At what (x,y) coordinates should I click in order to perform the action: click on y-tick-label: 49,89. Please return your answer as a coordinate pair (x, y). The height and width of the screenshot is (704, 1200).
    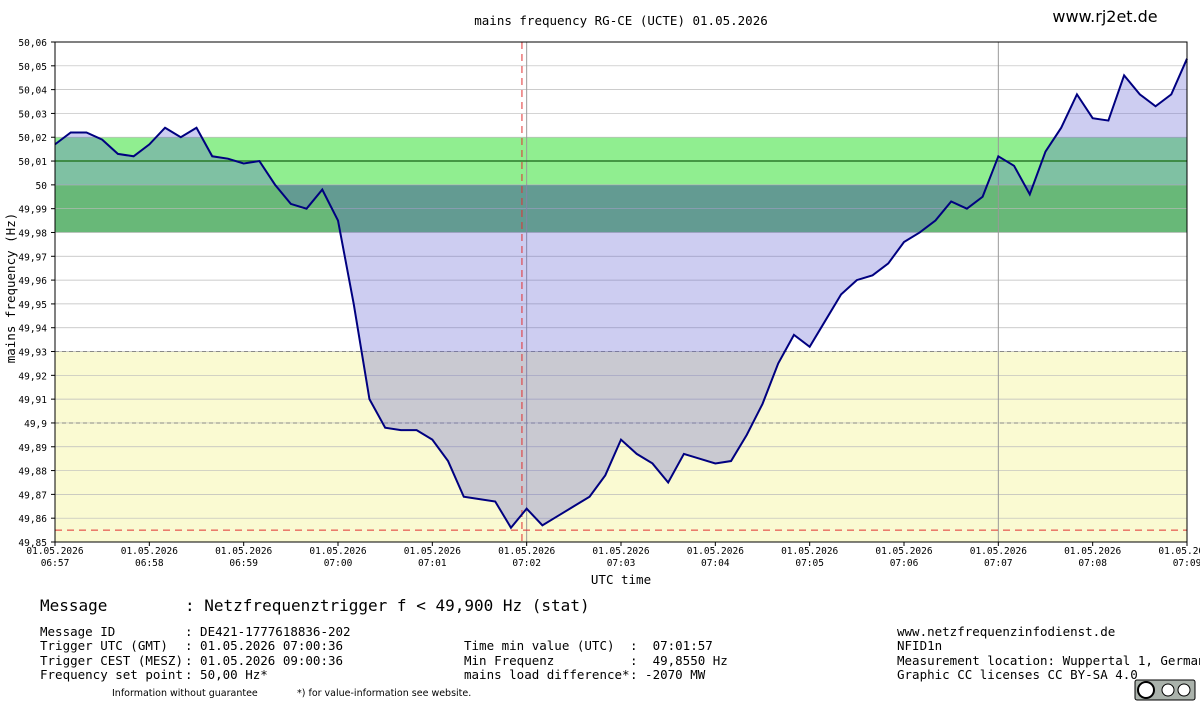
    Looking at the image, I should click on (32, 448).